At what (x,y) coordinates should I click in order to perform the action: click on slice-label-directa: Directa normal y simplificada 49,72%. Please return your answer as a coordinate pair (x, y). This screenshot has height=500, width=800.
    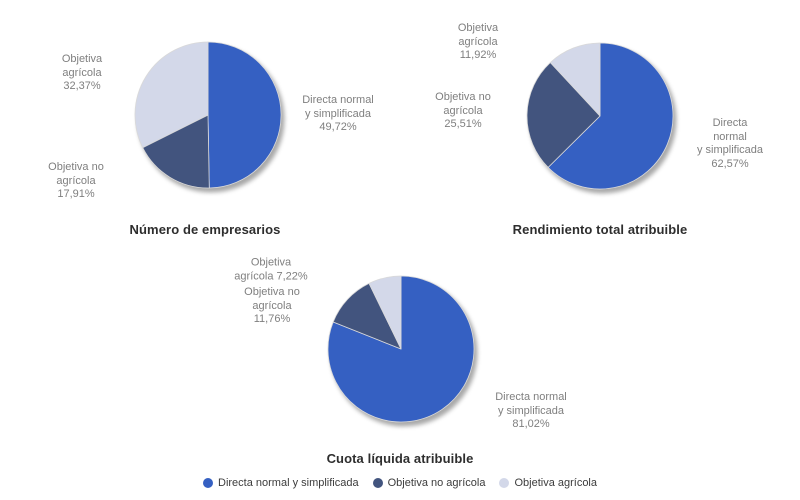
    Looking at the image, I should click on (338, 113).